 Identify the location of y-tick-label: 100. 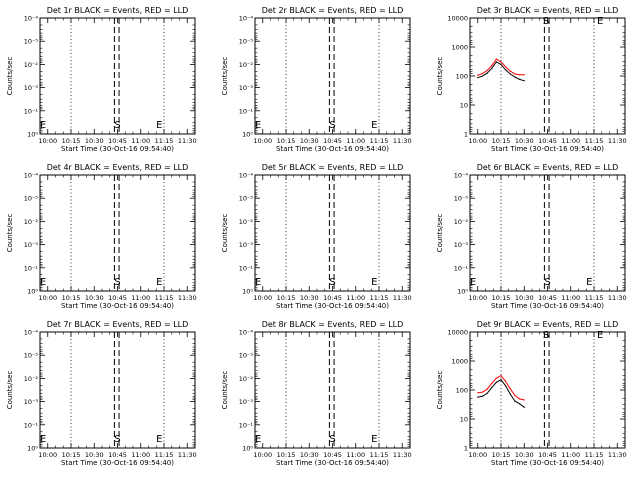
(462, 77).